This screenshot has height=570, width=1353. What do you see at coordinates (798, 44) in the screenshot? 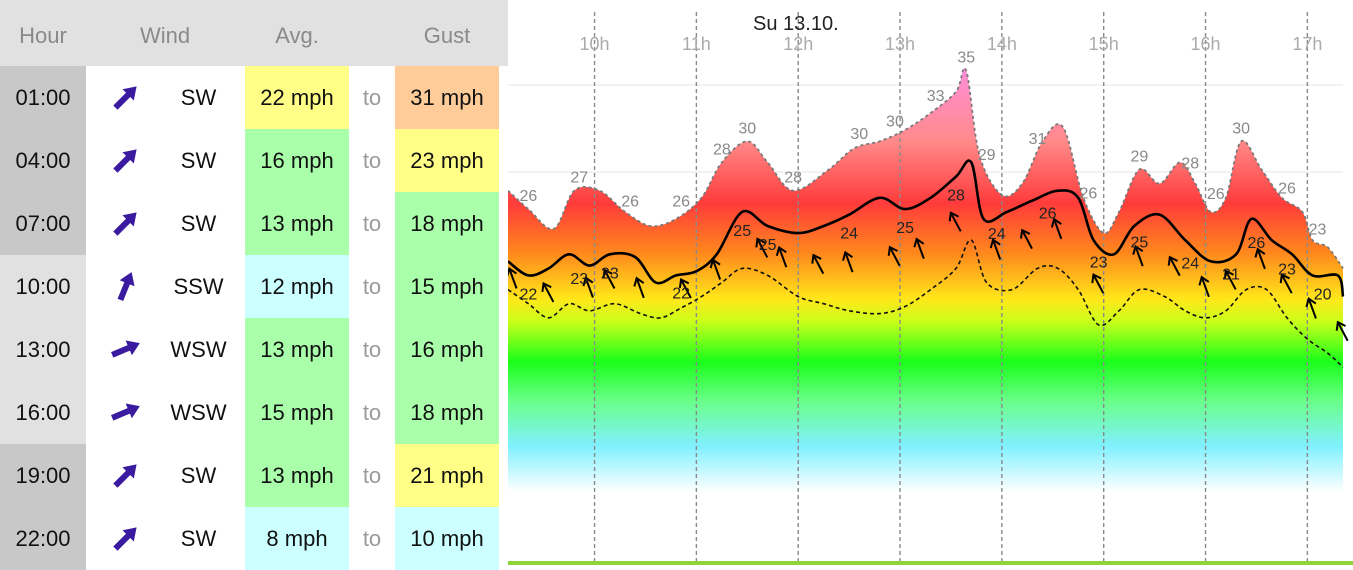
I see `hour-tick-label: 12h` at bounding box center [798, 44].